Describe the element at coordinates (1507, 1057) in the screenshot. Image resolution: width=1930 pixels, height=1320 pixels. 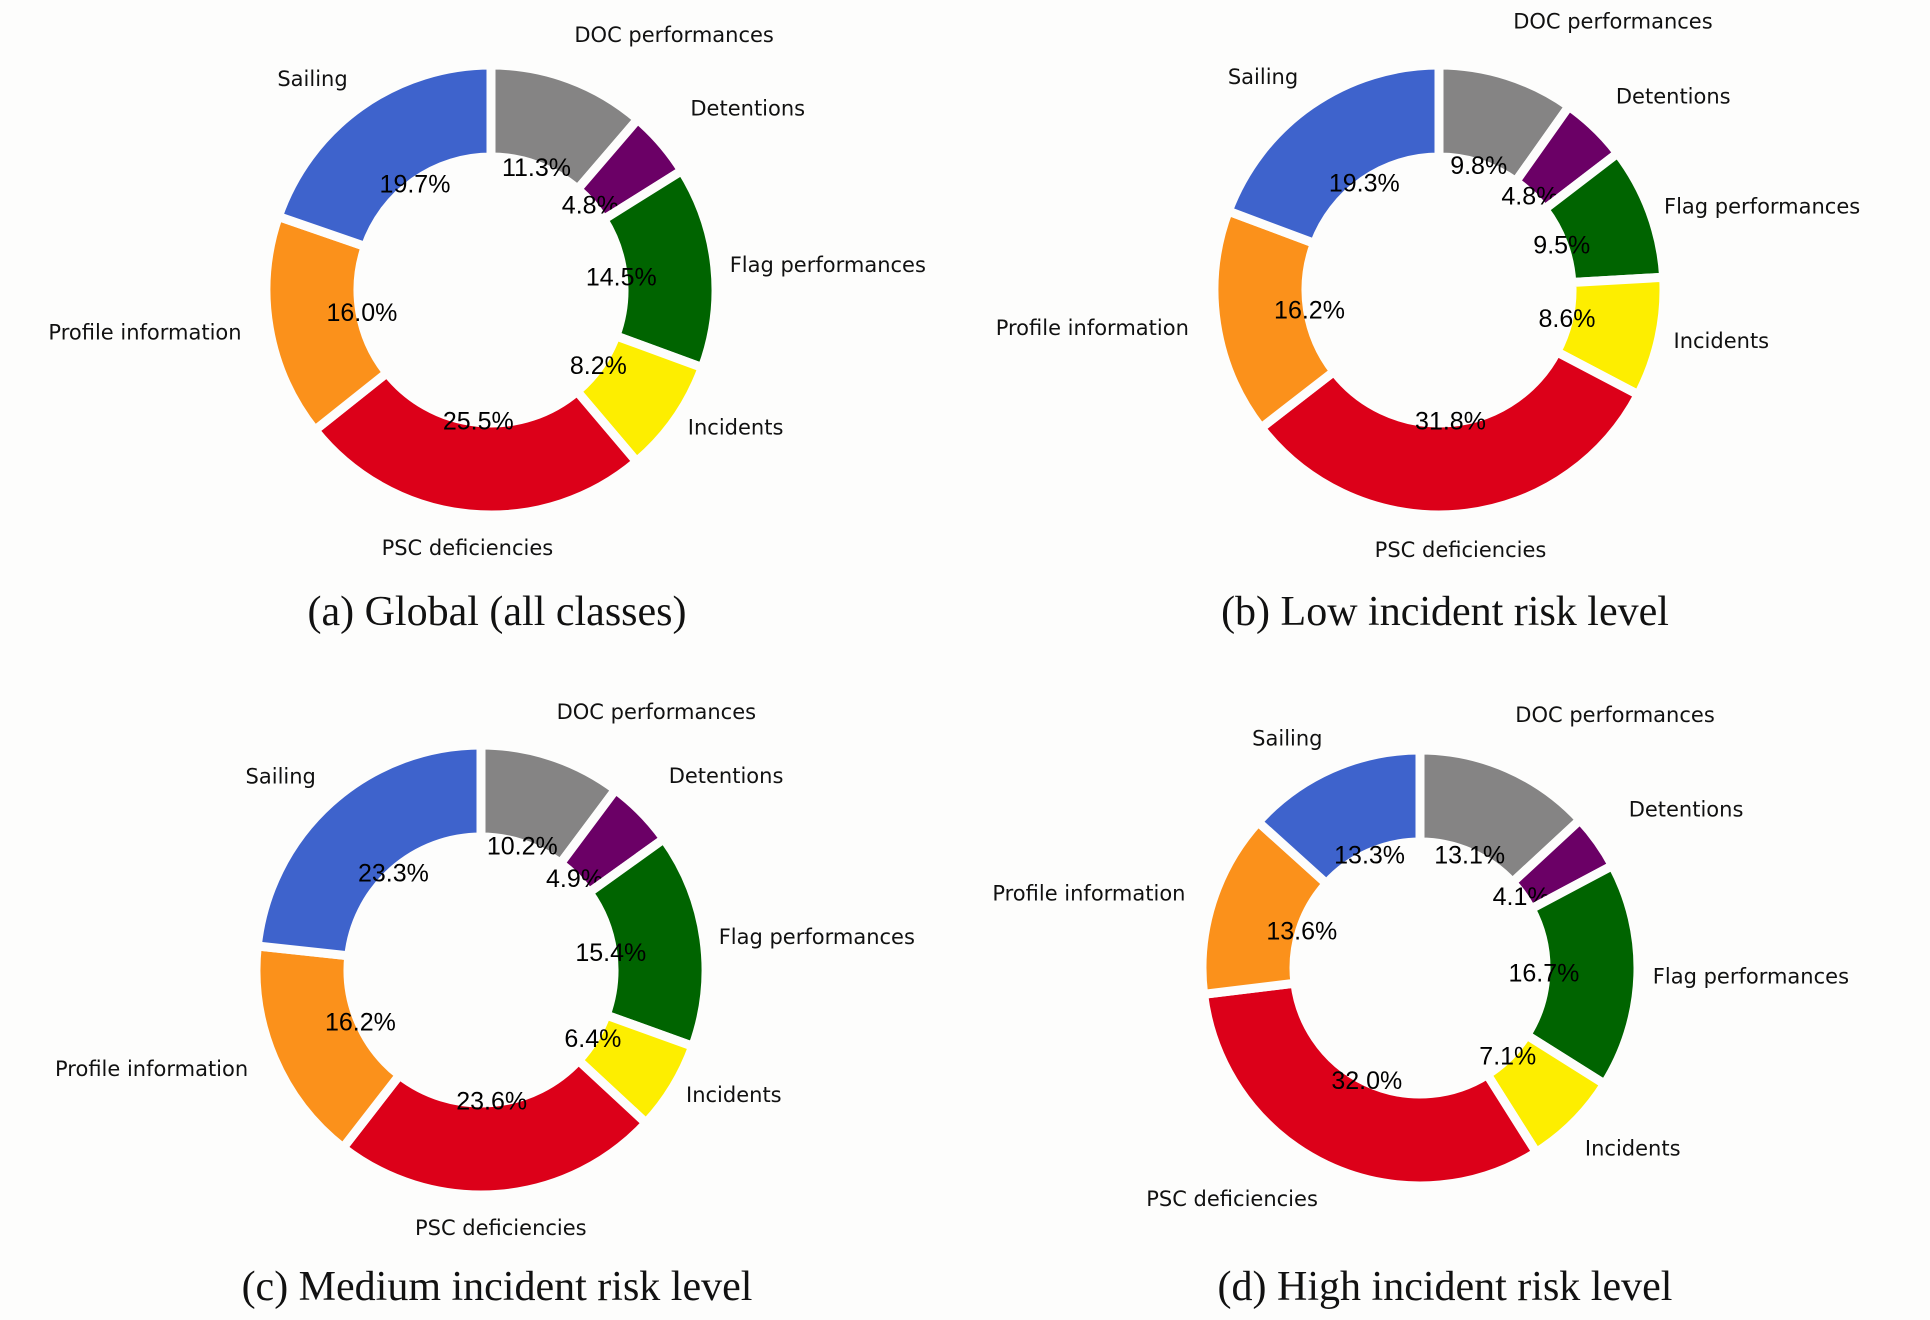
I see `percent-label-incidents: 7.1%` at that location.